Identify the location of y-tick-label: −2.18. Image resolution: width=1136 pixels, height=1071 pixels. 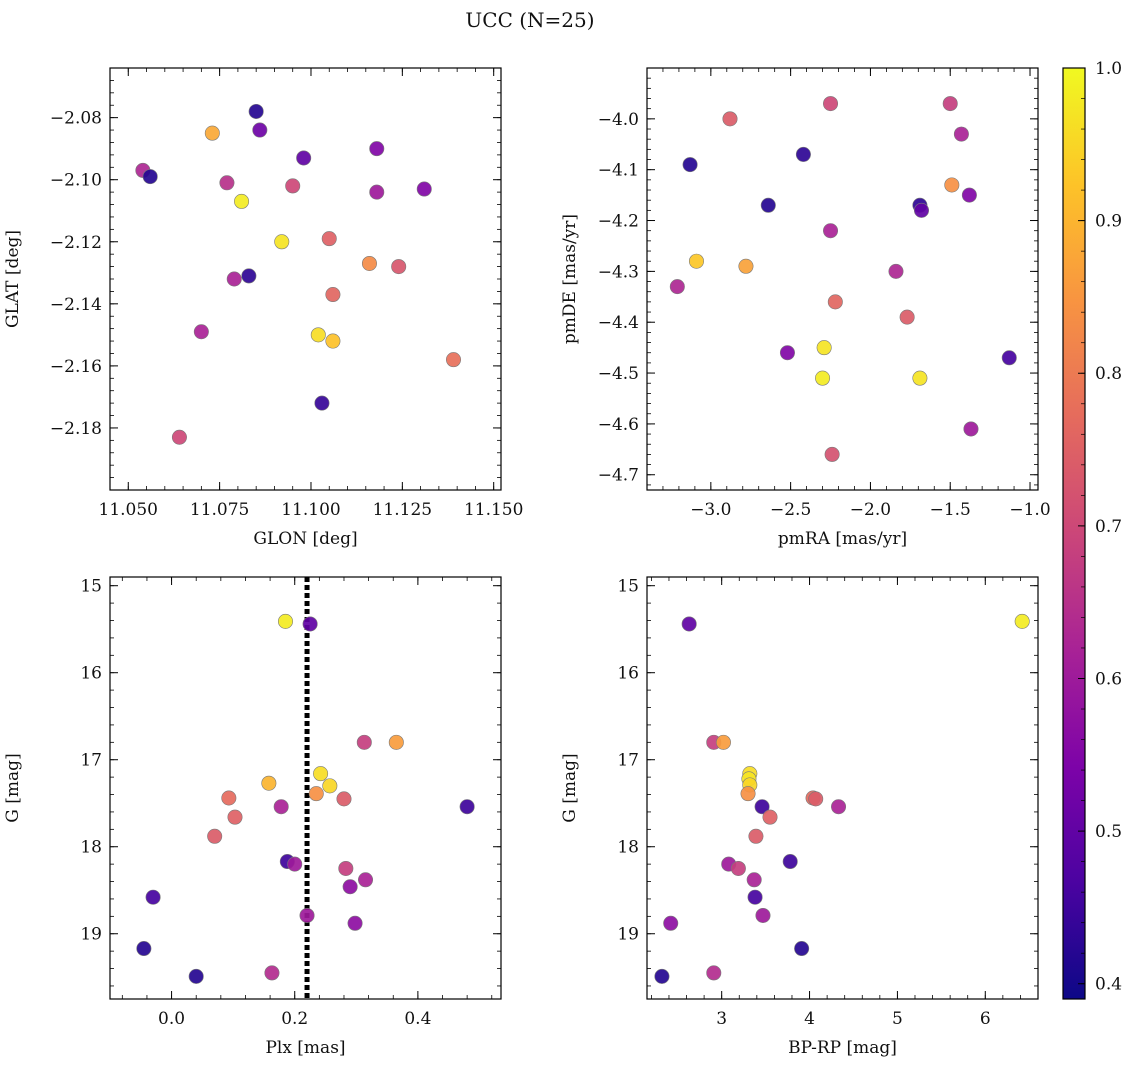
(76, 429).